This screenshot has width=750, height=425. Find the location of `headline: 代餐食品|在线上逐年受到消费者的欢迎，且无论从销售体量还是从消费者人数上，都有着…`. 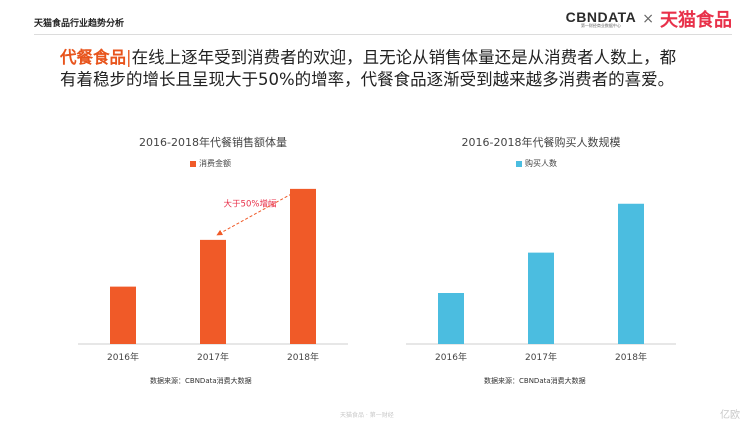

headline: 代餐食品|在线上逐年受到消费者的欢迎，且无论从销售体量还是从消费者人数上，都有着… is located at coordinates (370, 69).